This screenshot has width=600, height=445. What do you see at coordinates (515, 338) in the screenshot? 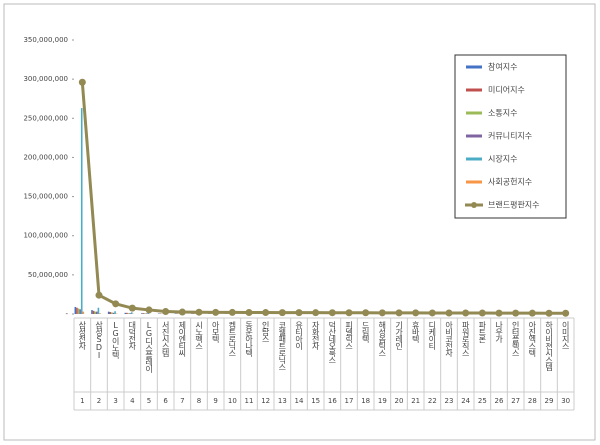
I see `category-label: 인터플렉스` at bounding box center [515, 338].